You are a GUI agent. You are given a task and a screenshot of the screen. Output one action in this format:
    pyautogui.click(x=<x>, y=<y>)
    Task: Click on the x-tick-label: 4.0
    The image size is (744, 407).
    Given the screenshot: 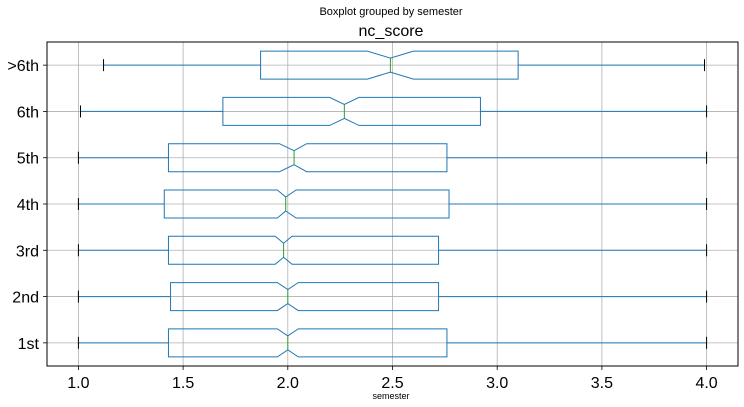 What is the action you would take?
    pyautogui.click(x=706, y=383)
    